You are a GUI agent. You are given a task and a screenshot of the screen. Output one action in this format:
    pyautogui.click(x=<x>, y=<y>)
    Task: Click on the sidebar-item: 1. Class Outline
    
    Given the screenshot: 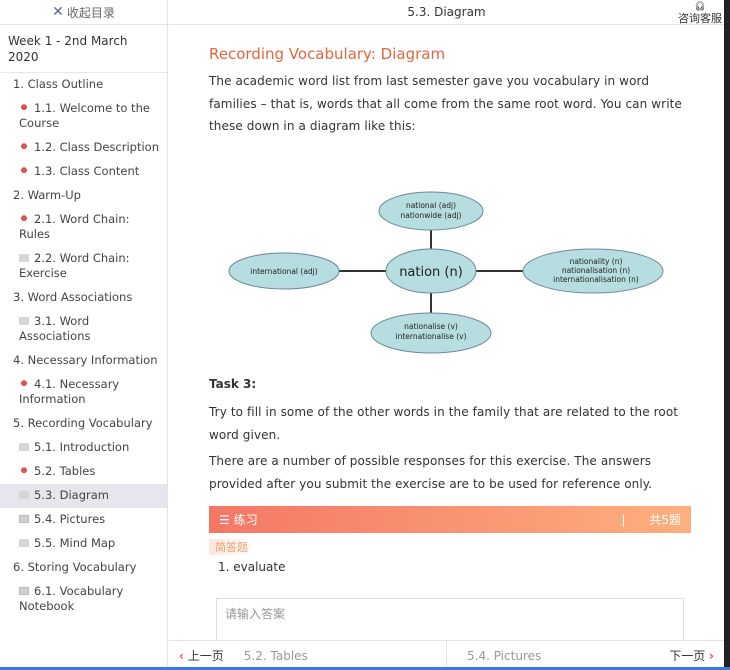 What is the action you would take?
    pyautogui.click(x=83, y=85)
    